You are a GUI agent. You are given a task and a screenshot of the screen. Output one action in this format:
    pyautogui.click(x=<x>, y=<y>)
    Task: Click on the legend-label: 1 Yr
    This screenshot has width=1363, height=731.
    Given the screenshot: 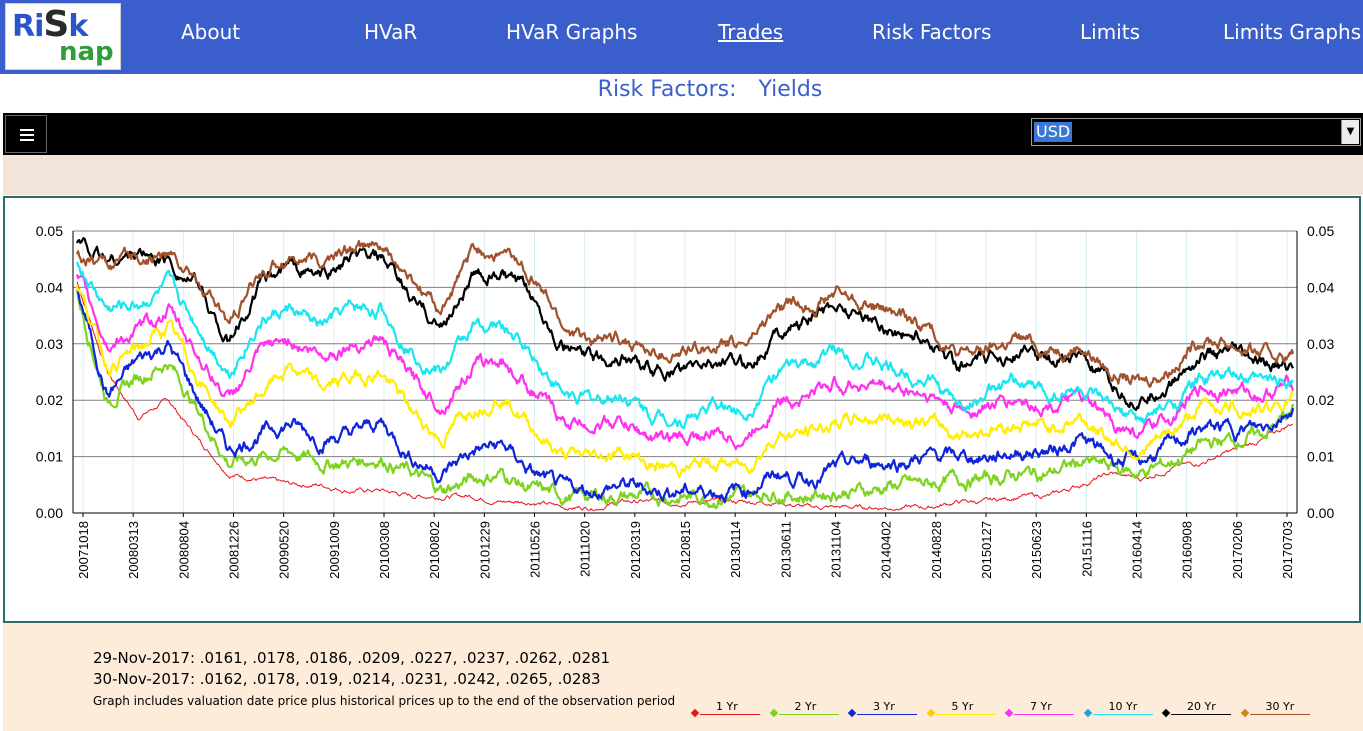 What is the action you would take?
    pyautogui.click(x=727, y=706)
    